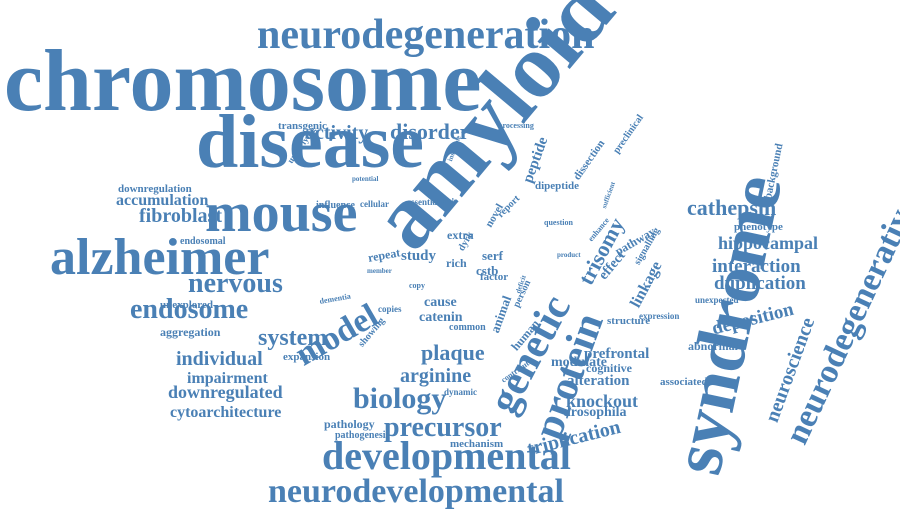 The height and width of the screenshot is (515, 900). Describe the element at coordinates (349, 424) in the screenshot. I see `word-pathology: pathology` at that location.